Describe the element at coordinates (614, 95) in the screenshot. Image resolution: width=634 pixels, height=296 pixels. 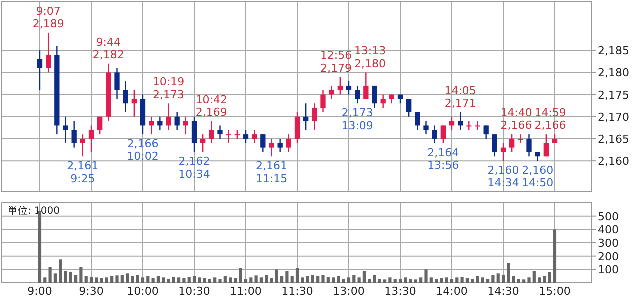
I see `y-tick-label: 2,175` at that location.